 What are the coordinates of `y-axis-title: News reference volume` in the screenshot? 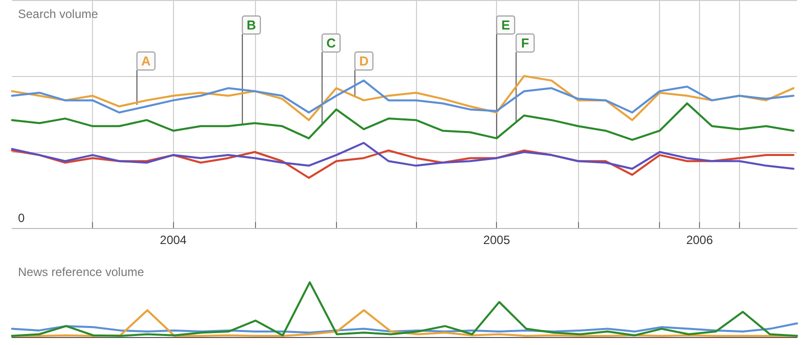 It's located at (81, 272).